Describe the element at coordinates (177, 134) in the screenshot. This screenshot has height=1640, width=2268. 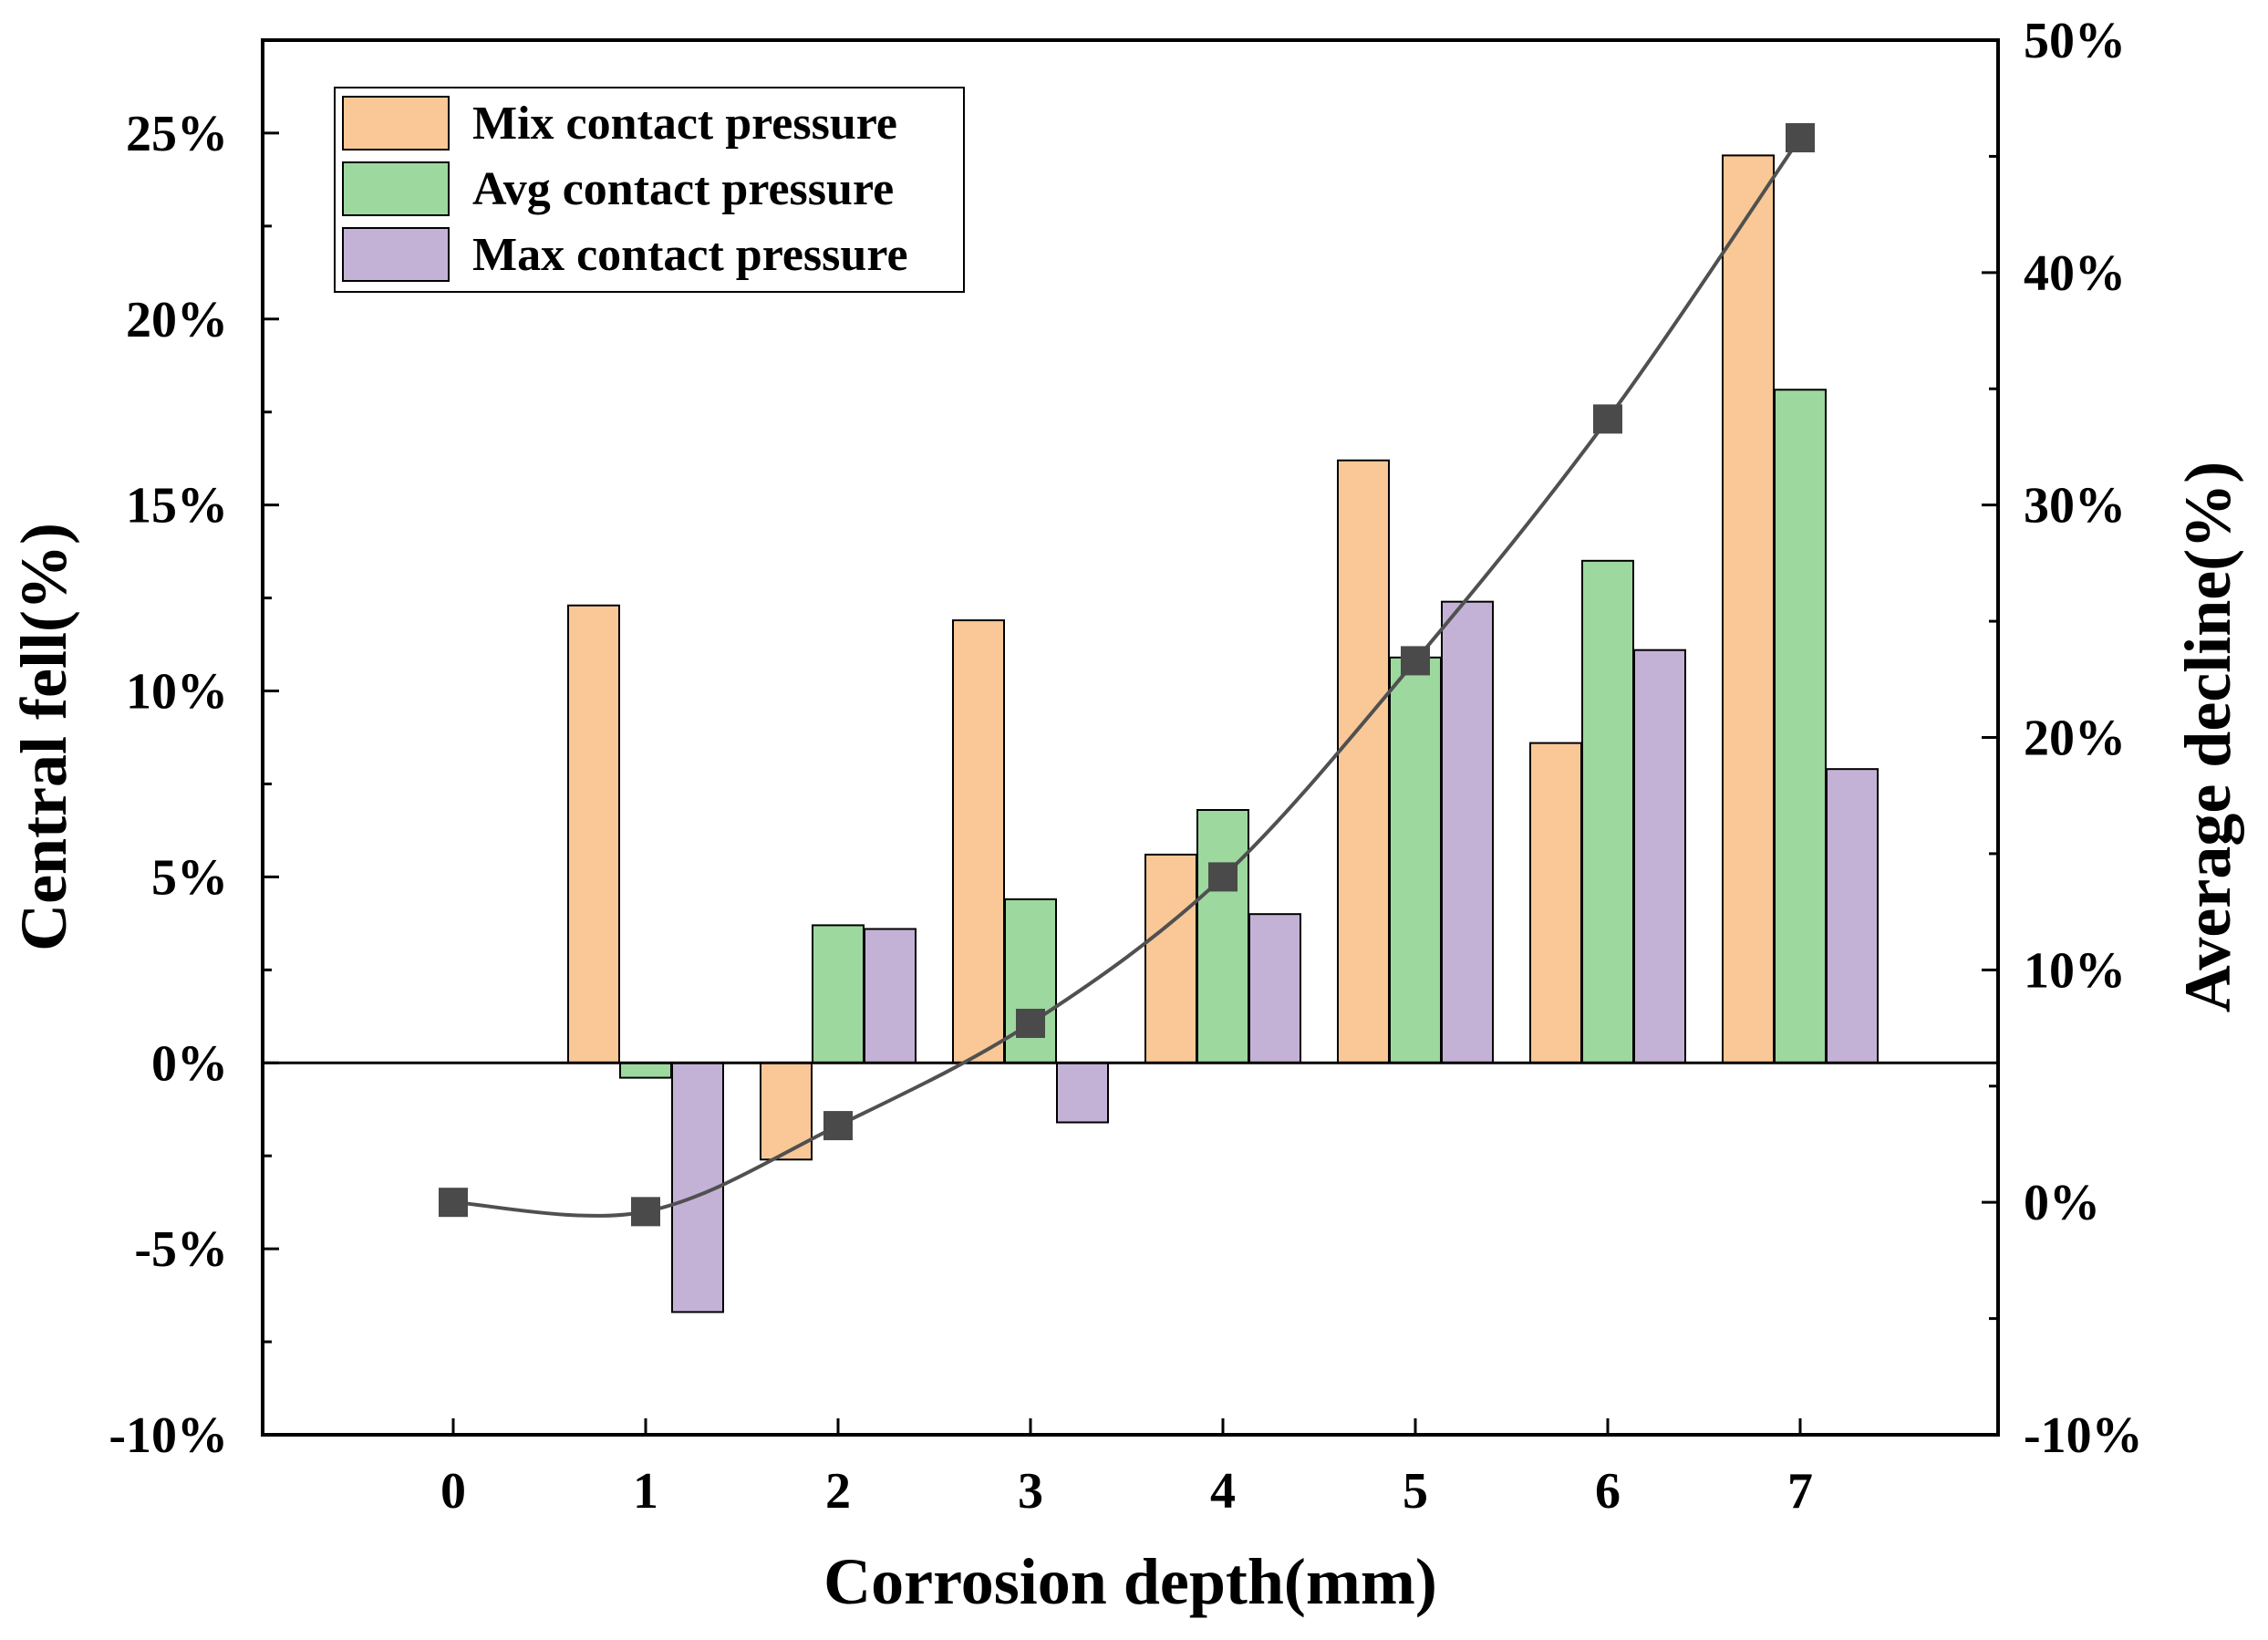
I see `y-tick-label: 25%` at that location.